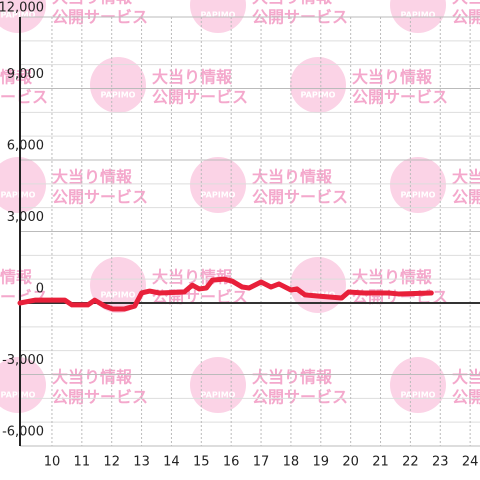  What do you see at coordinates (231, 462) in the screenshot?
I see `x-tick-label: 16` at bounding box center [231, 462].